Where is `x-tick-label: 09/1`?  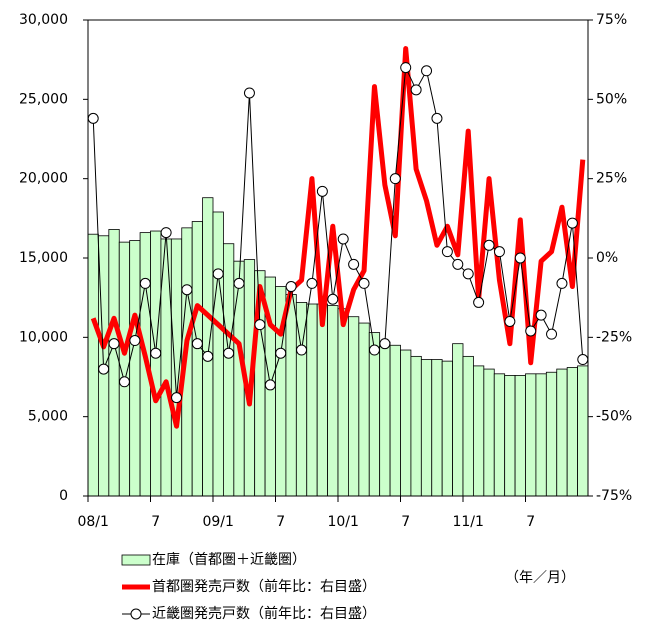 x-tick-label: 09/1 is located at coordinates (217, 522).